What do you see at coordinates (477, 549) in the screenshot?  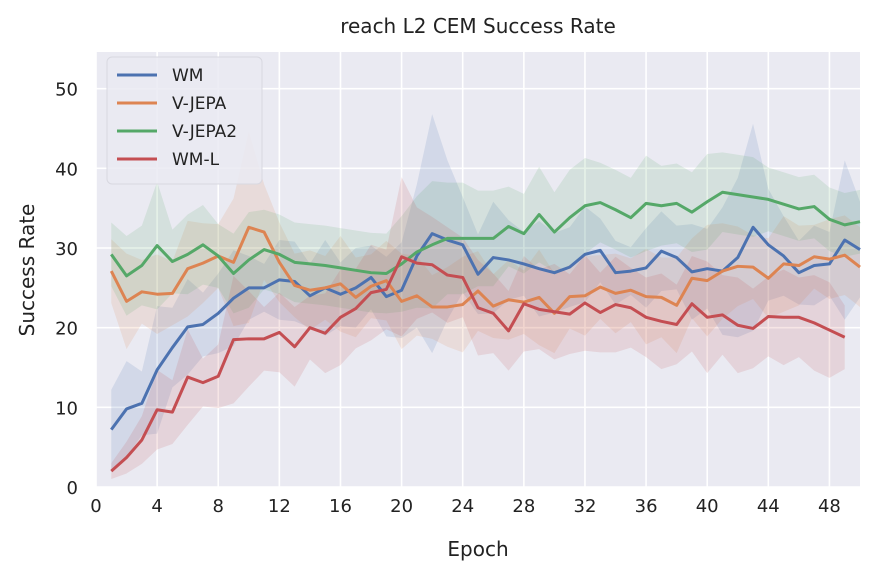 I see `x-axis-label: Epoch` at bounding box center [477, 549].